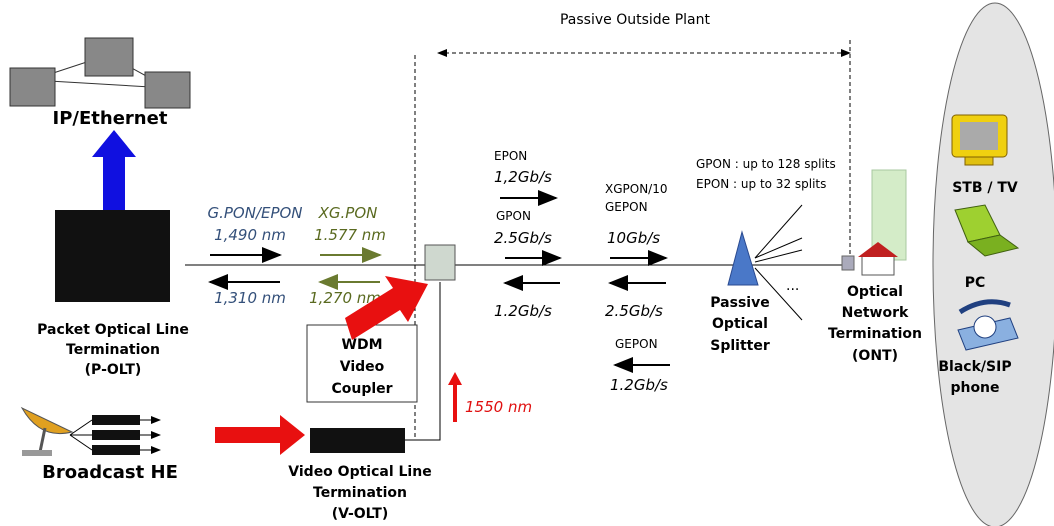 Image resolution: width=1054 pixels, height=526 pixels. Describe the element at coordinates (386, 308) in the screenshot. I see `coupling-arrow` at that location.